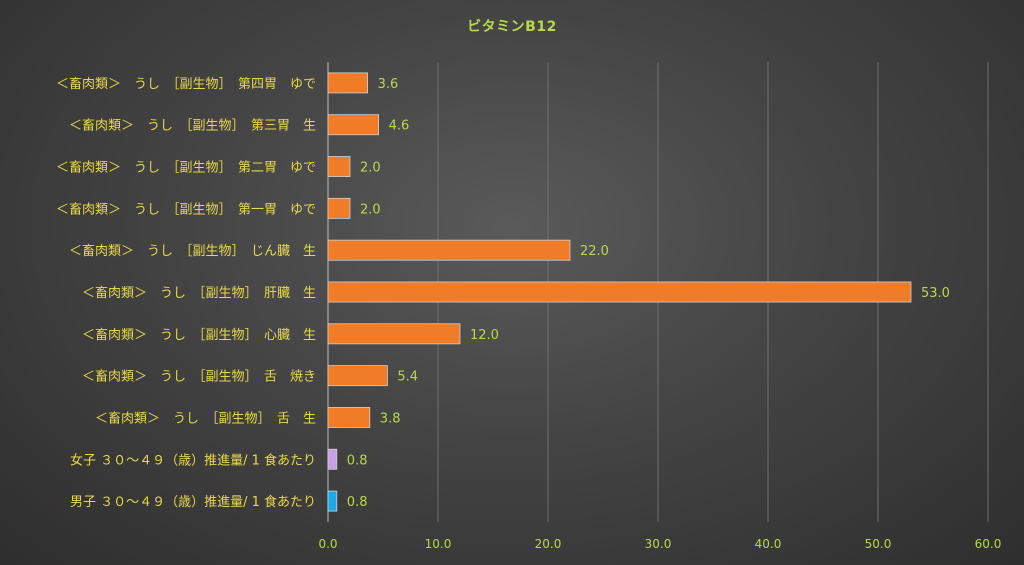 This screenshot has height=565, width=1024. I want to click on category-label: ＜畜肉類＞ うし ［副生物］ 舌 焼き, so click(199, 377).